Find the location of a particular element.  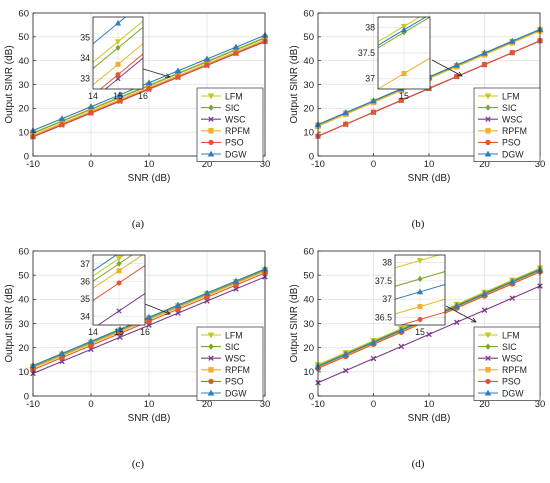

inset-y-tick-label: 37 is located at coordinates (387, 299).